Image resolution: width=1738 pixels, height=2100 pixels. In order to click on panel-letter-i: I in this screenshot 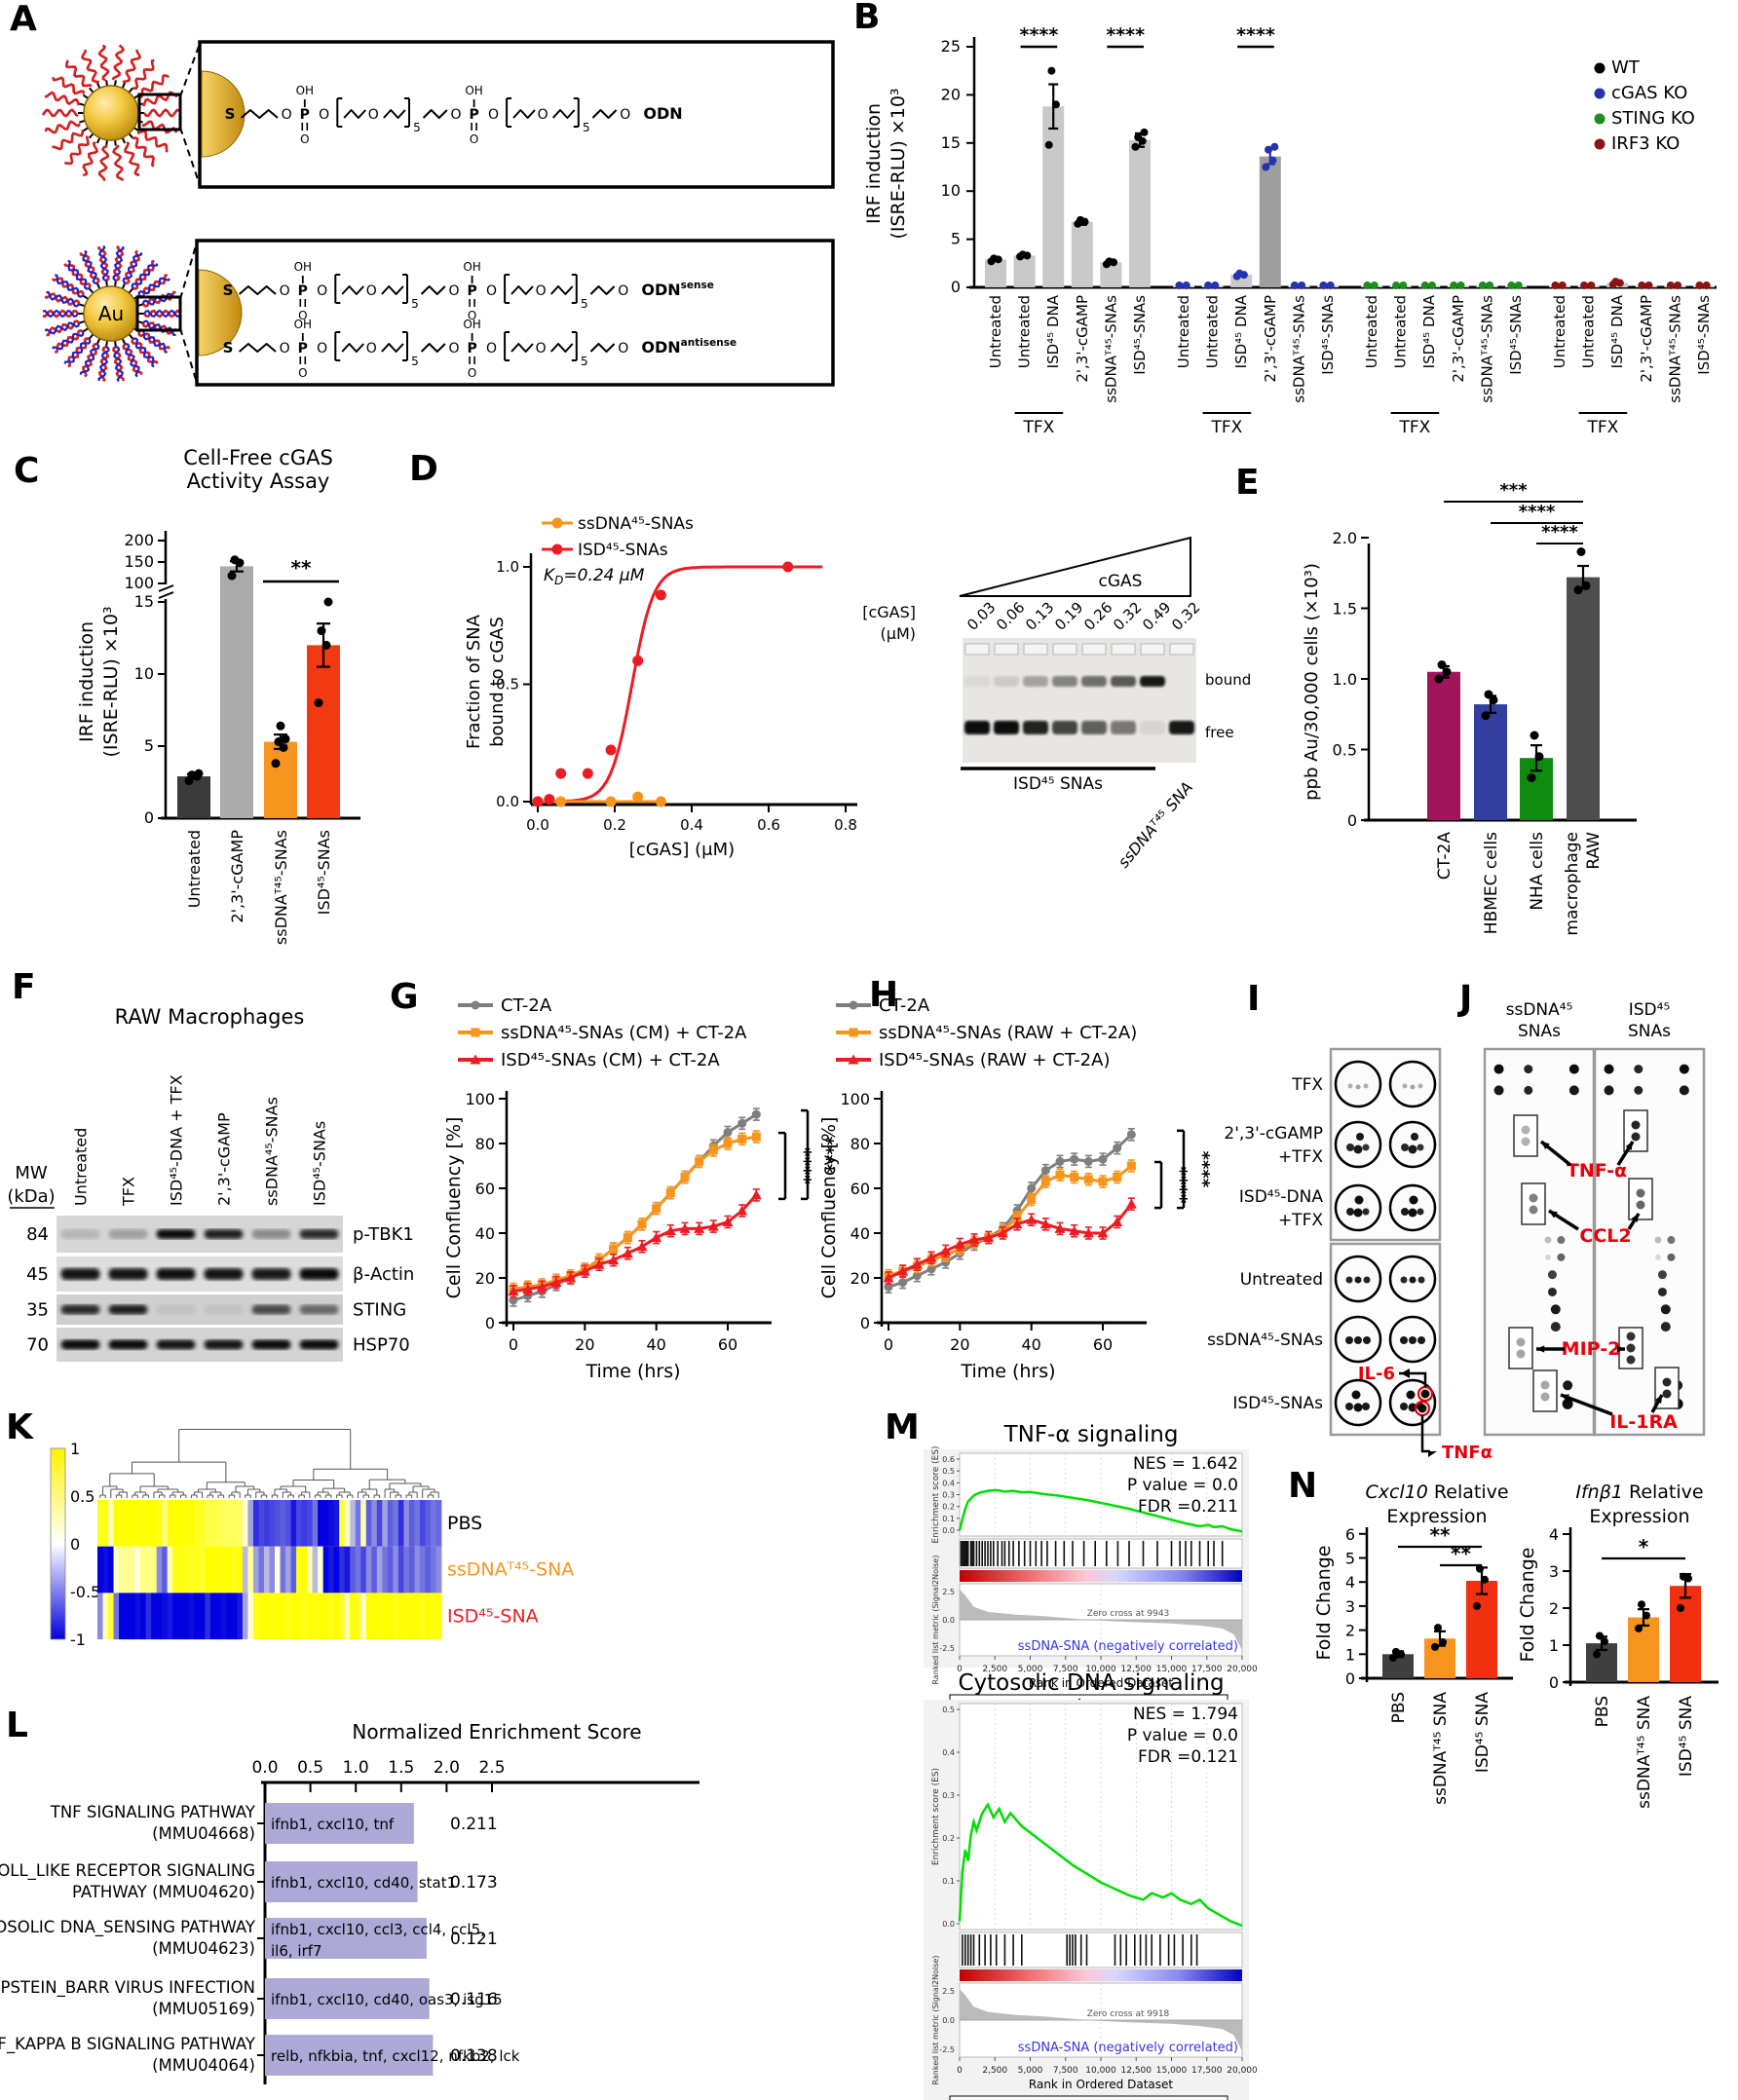, I will do `click(1254, 999)`.